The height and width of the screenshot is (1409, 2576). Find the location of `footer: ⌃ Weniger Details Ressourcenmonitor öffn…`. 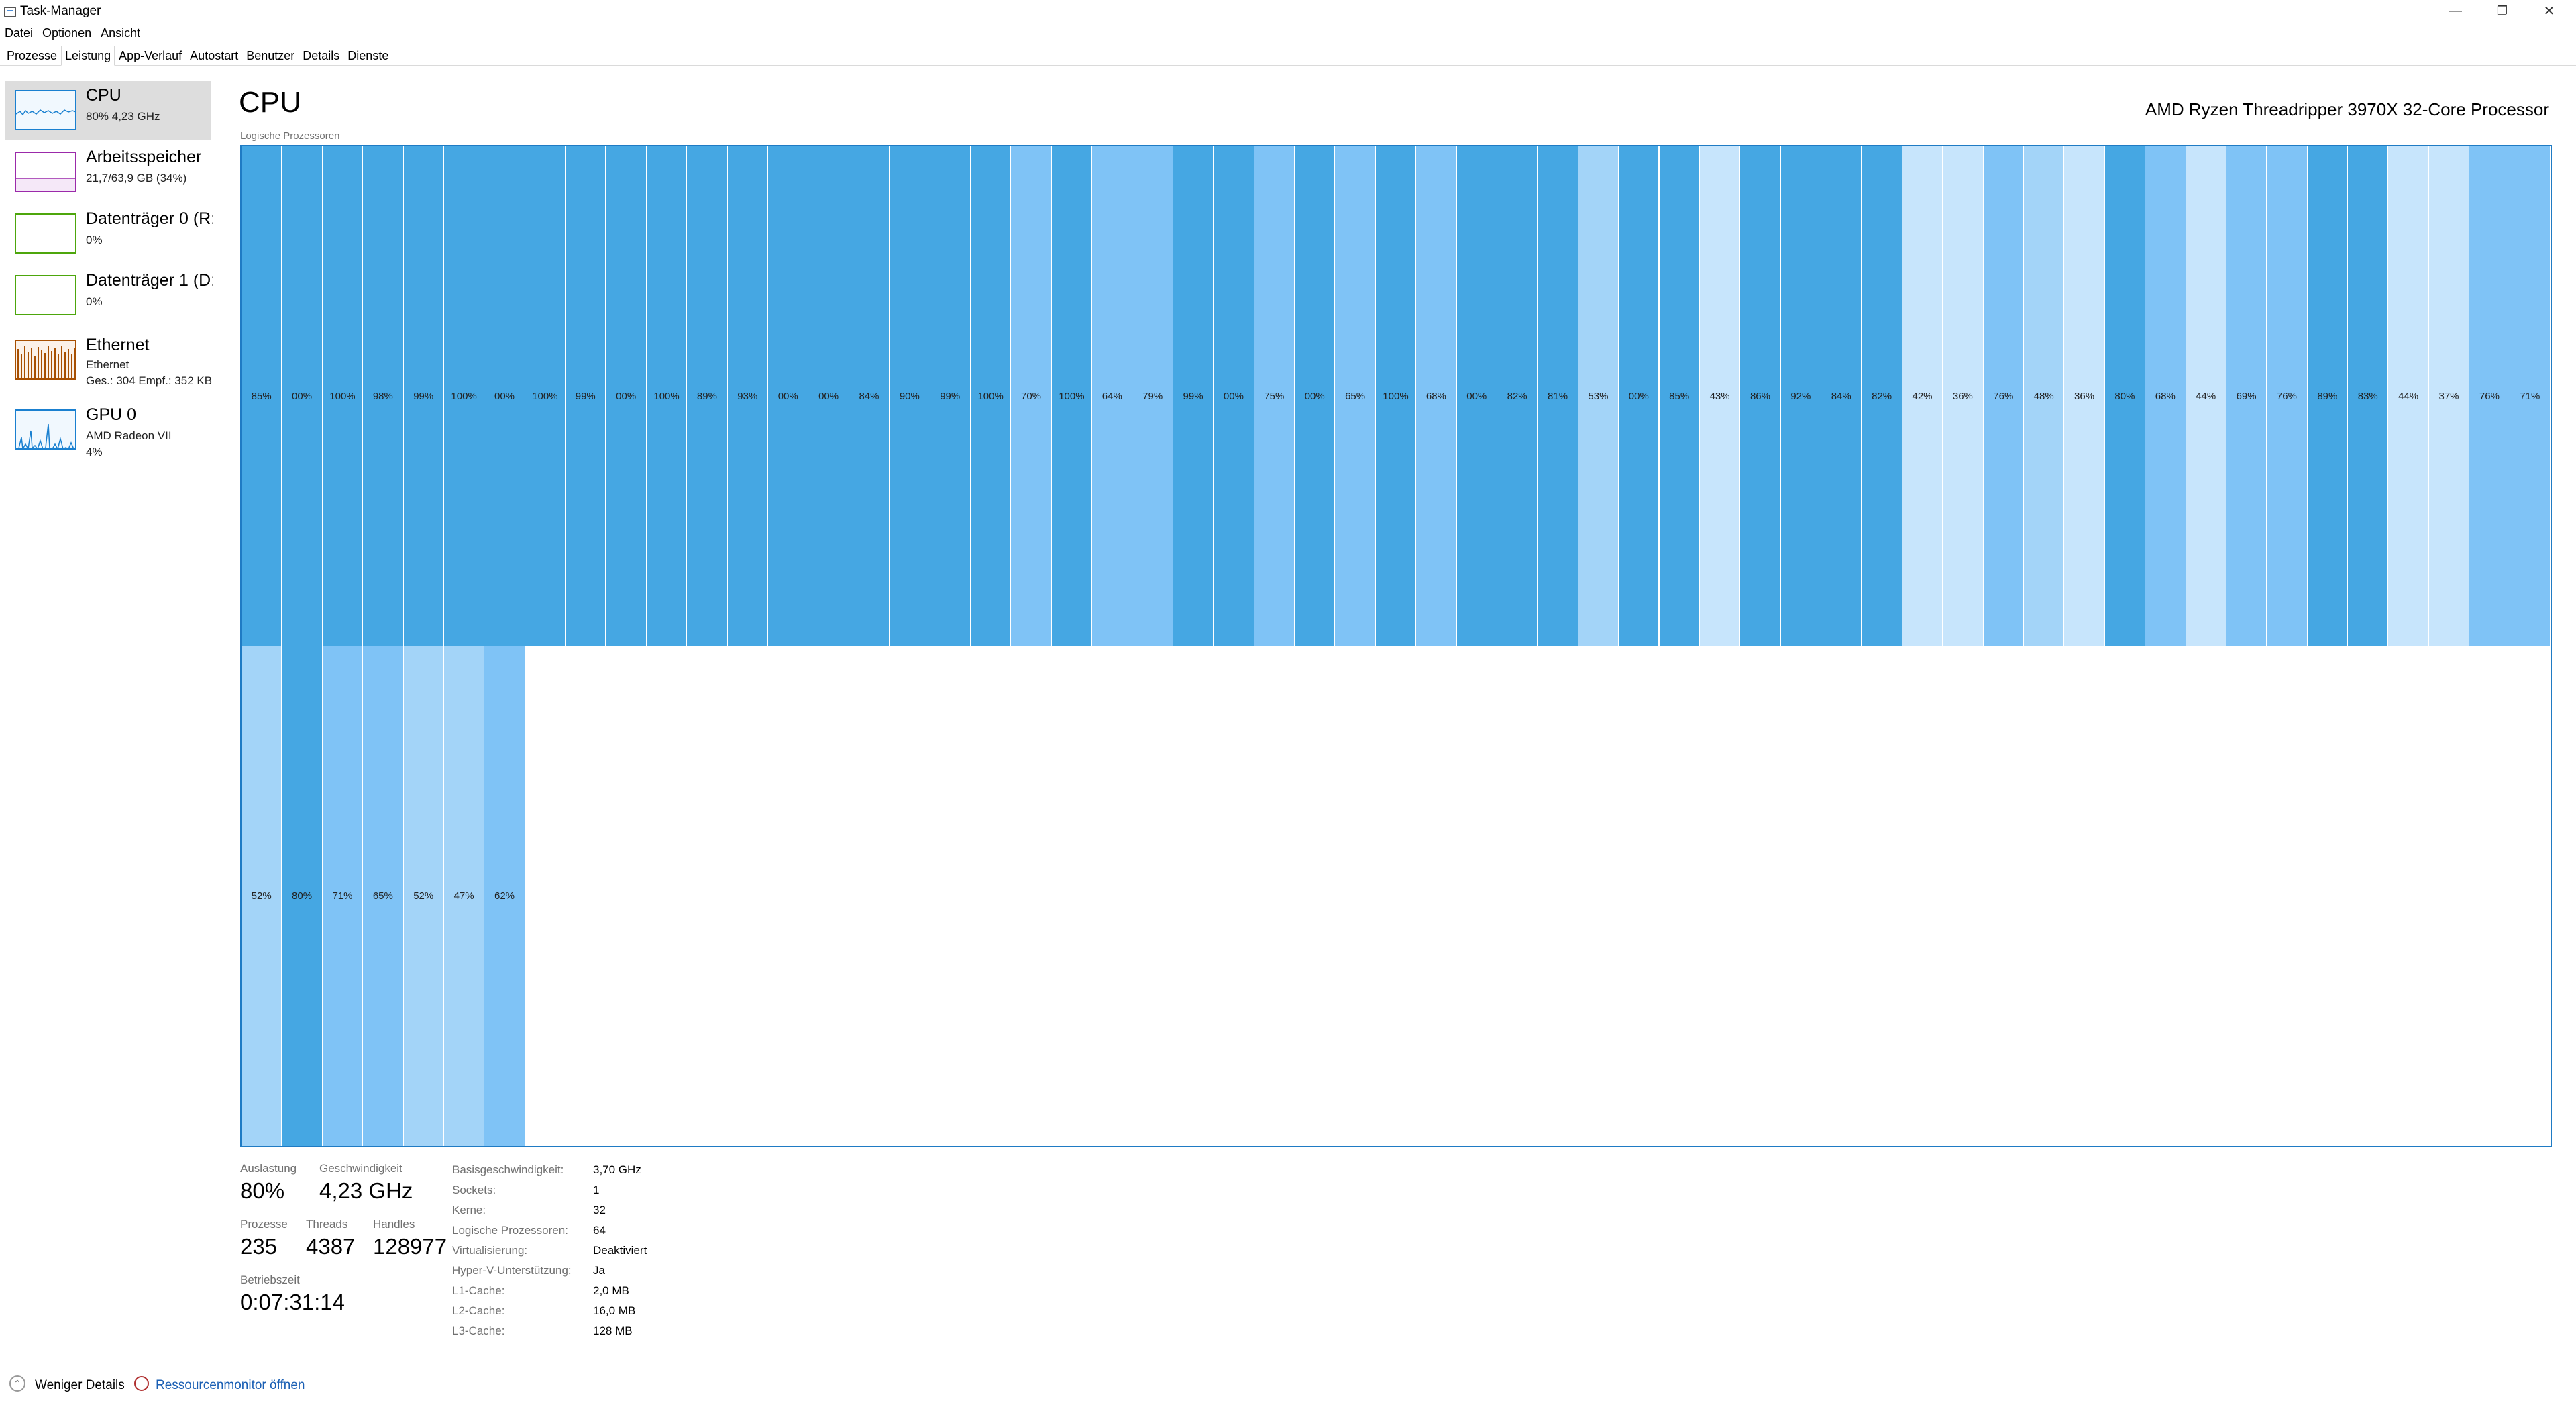

footer: ⌃ Weniger Details Ressourcenmonitor öffn… is located at coordinates (1288, 1386).